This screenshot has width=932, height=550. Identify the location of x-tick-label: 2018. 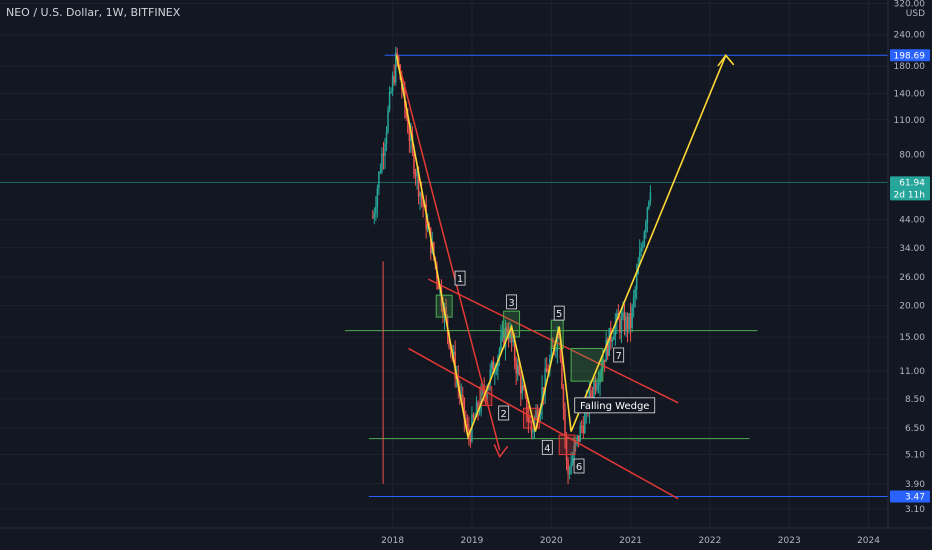
(392, 541).